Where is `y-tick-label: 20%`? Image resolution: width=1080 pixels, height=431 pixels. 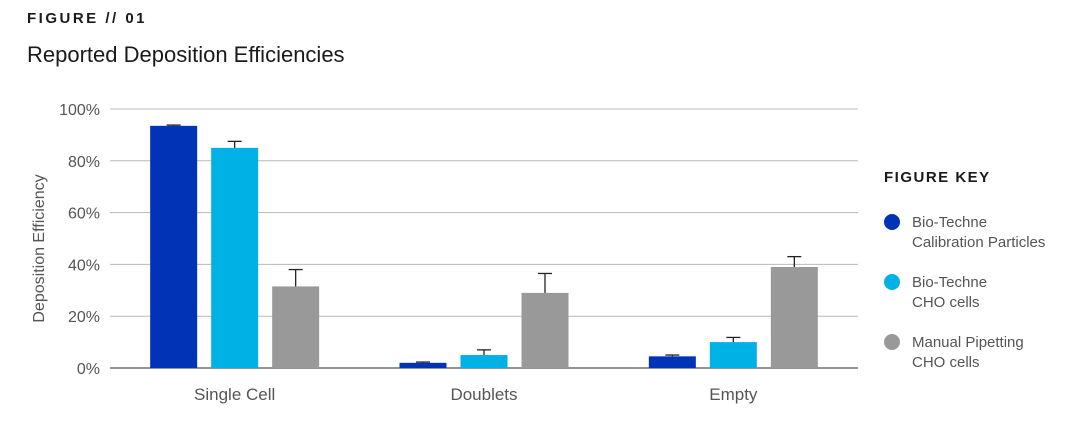 y-tick-label: 20% is located at coordinates (84, 317).